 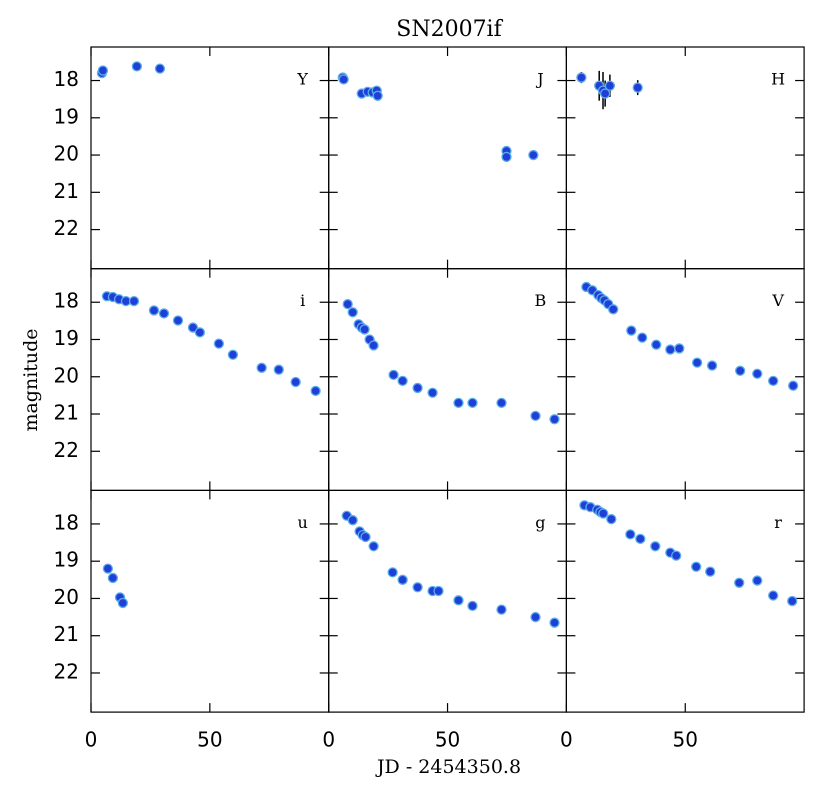 What do you see at coordinates (778, 522) in the screenshot?
I see `panel-label: r` at bounding box center [778, 522].